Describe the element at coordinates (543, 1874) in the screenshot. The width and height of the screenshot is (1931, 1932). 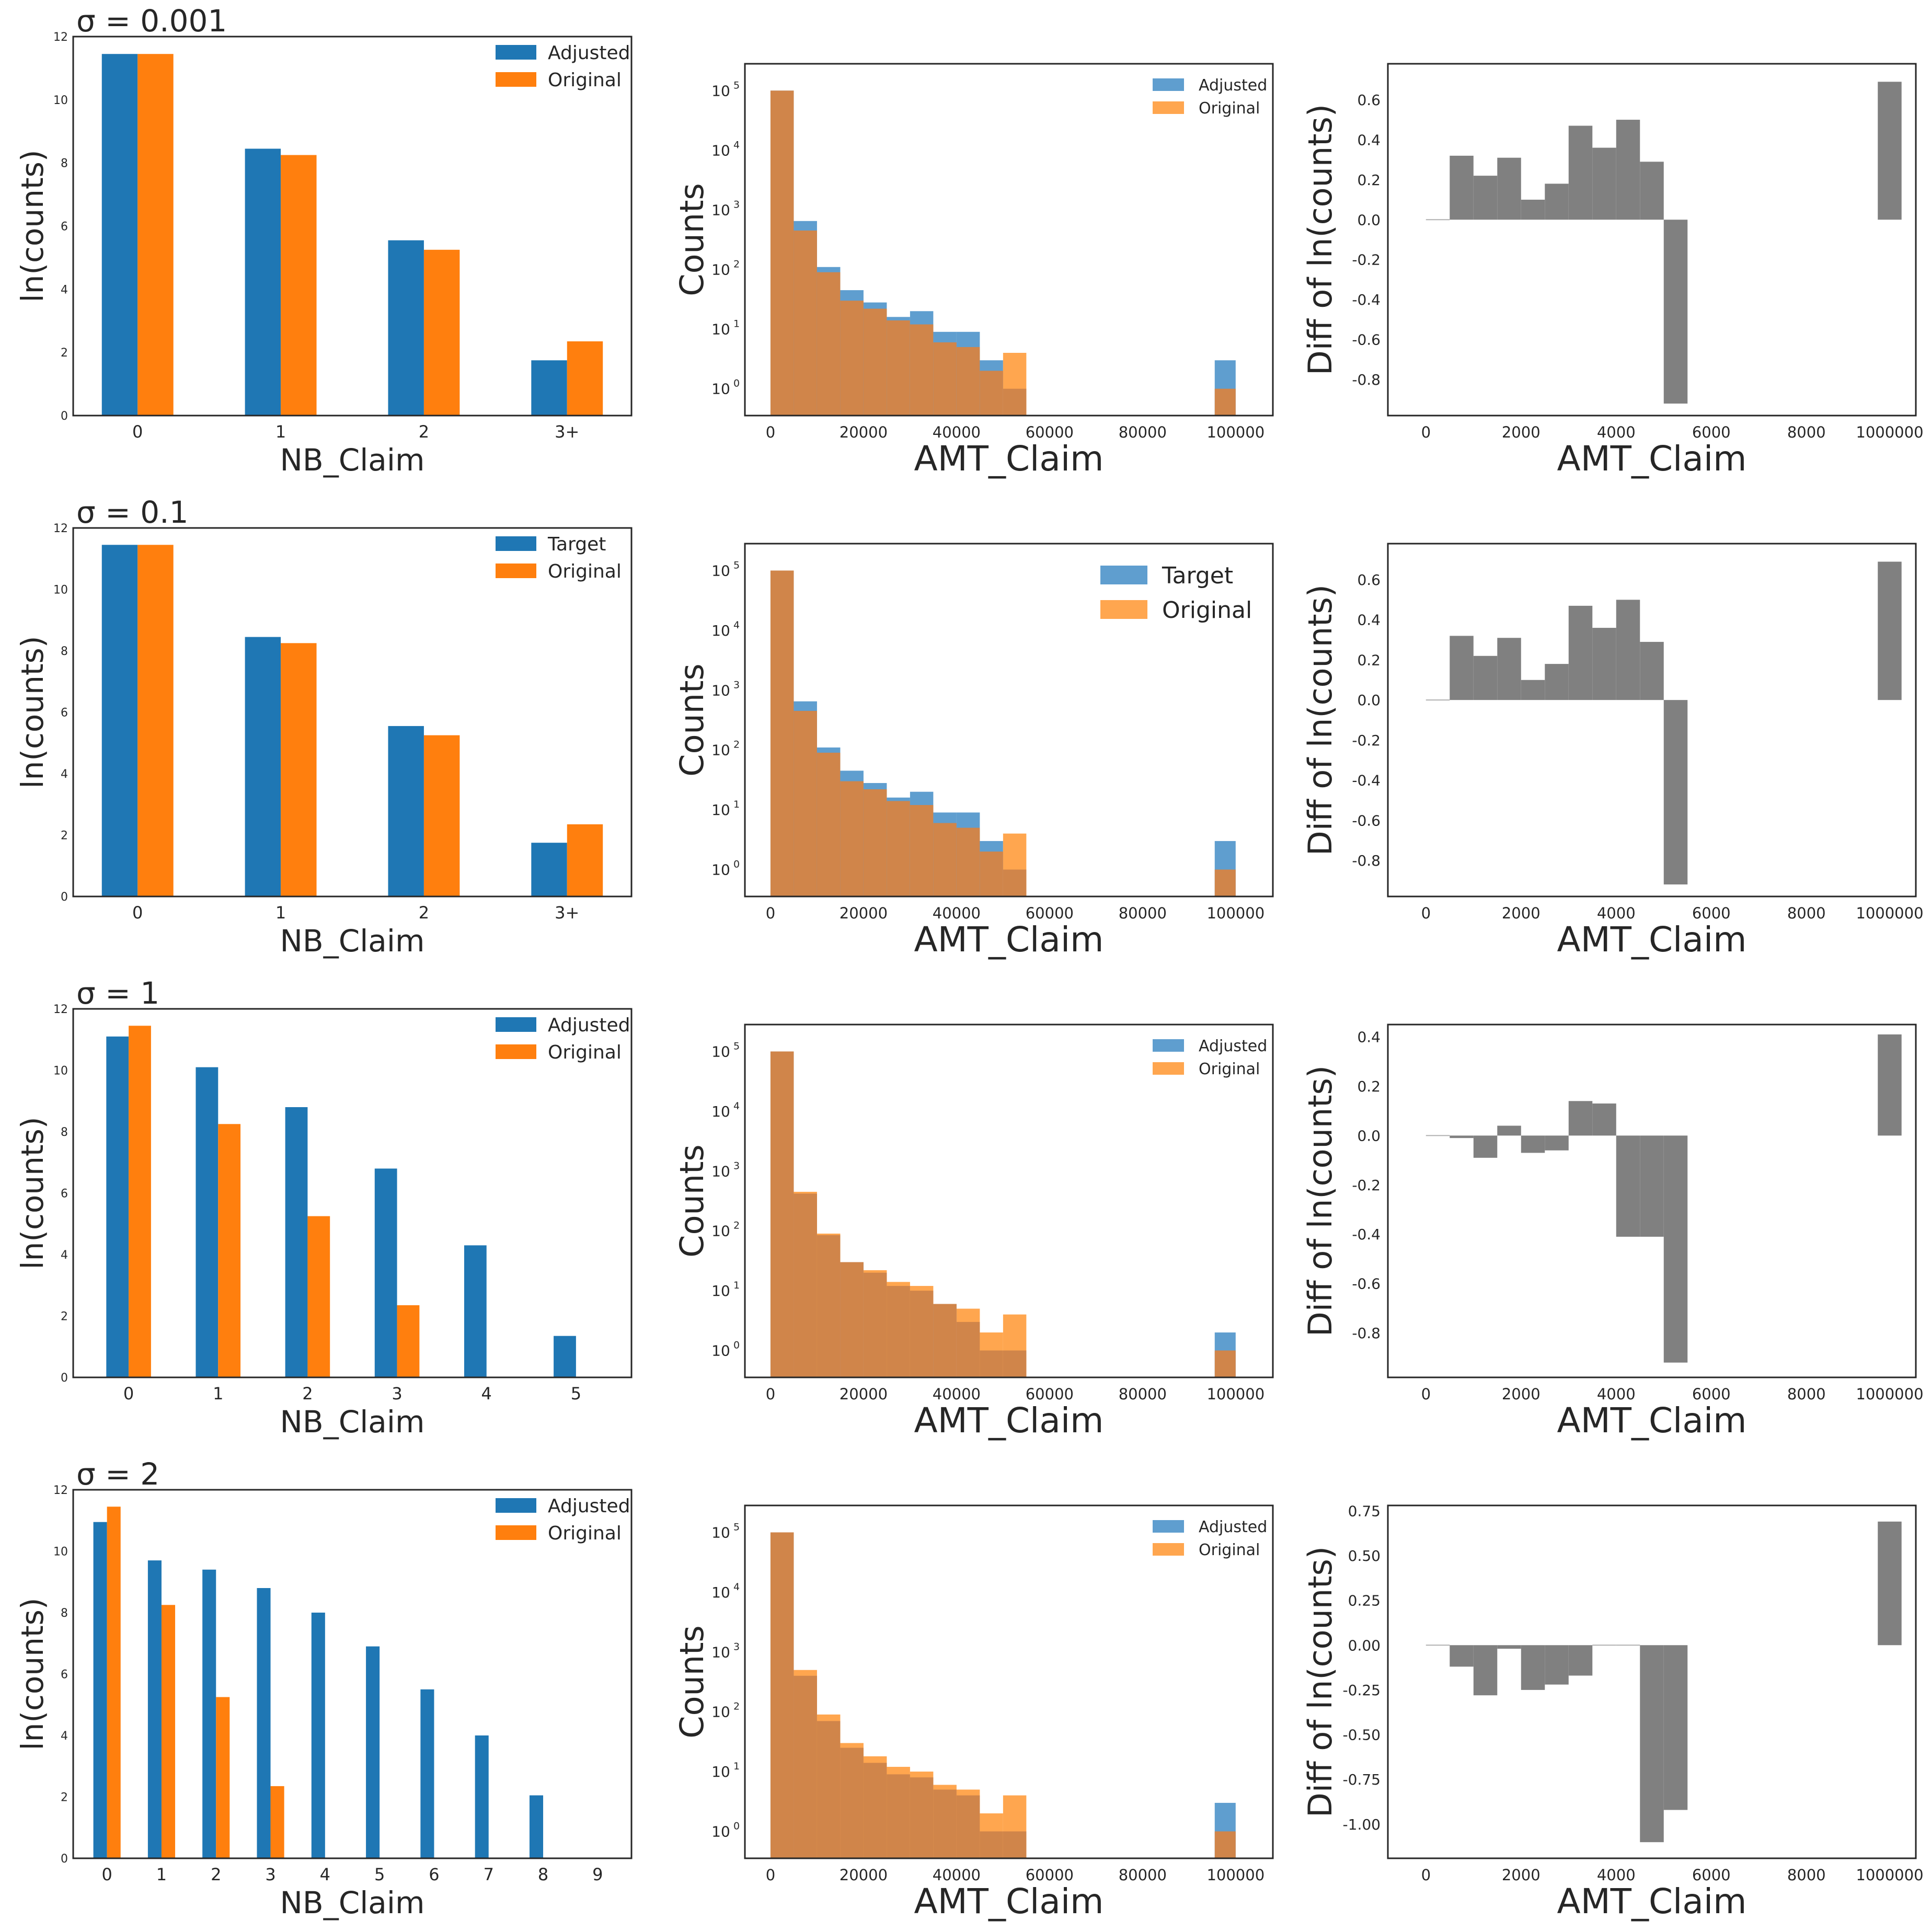
I see `x-tick-label: 8` at that location.